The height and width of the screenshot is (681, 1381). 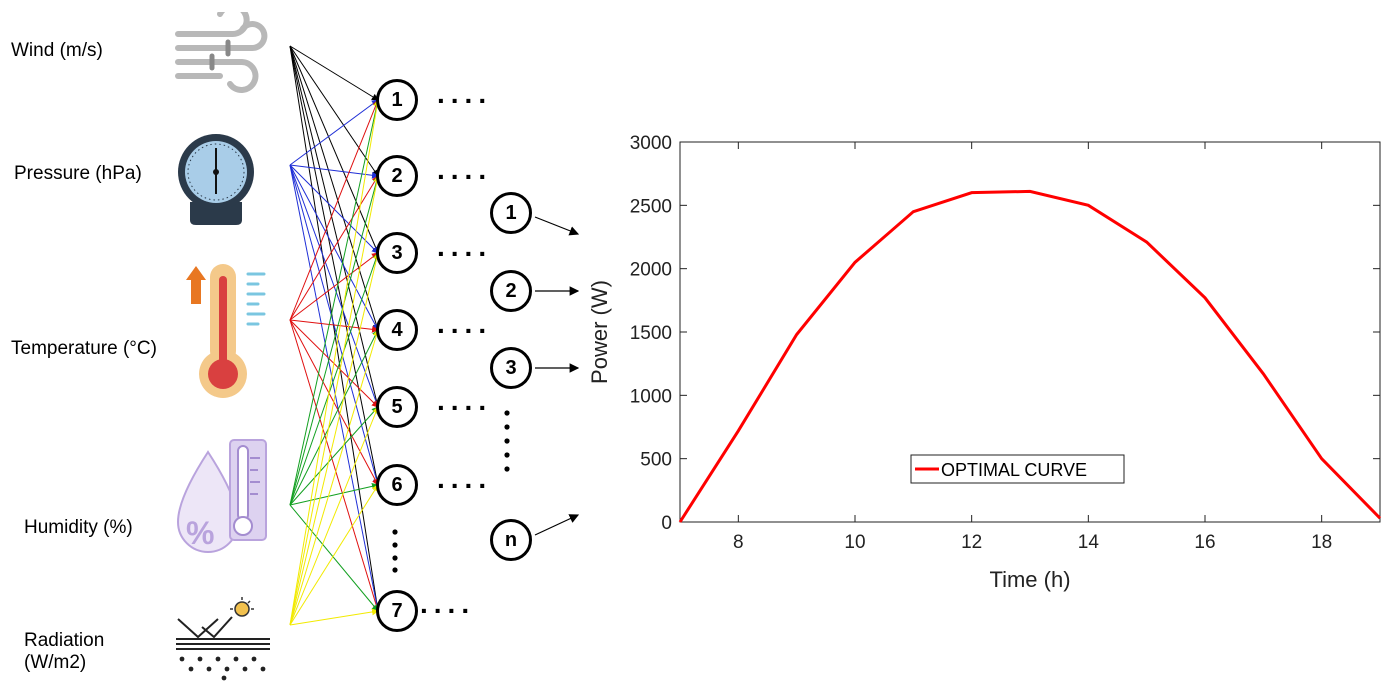 What do you see at coordinates (511, 368) in the screenshot?
I see `output-node-3: 3` at bounding box center [511, 368].